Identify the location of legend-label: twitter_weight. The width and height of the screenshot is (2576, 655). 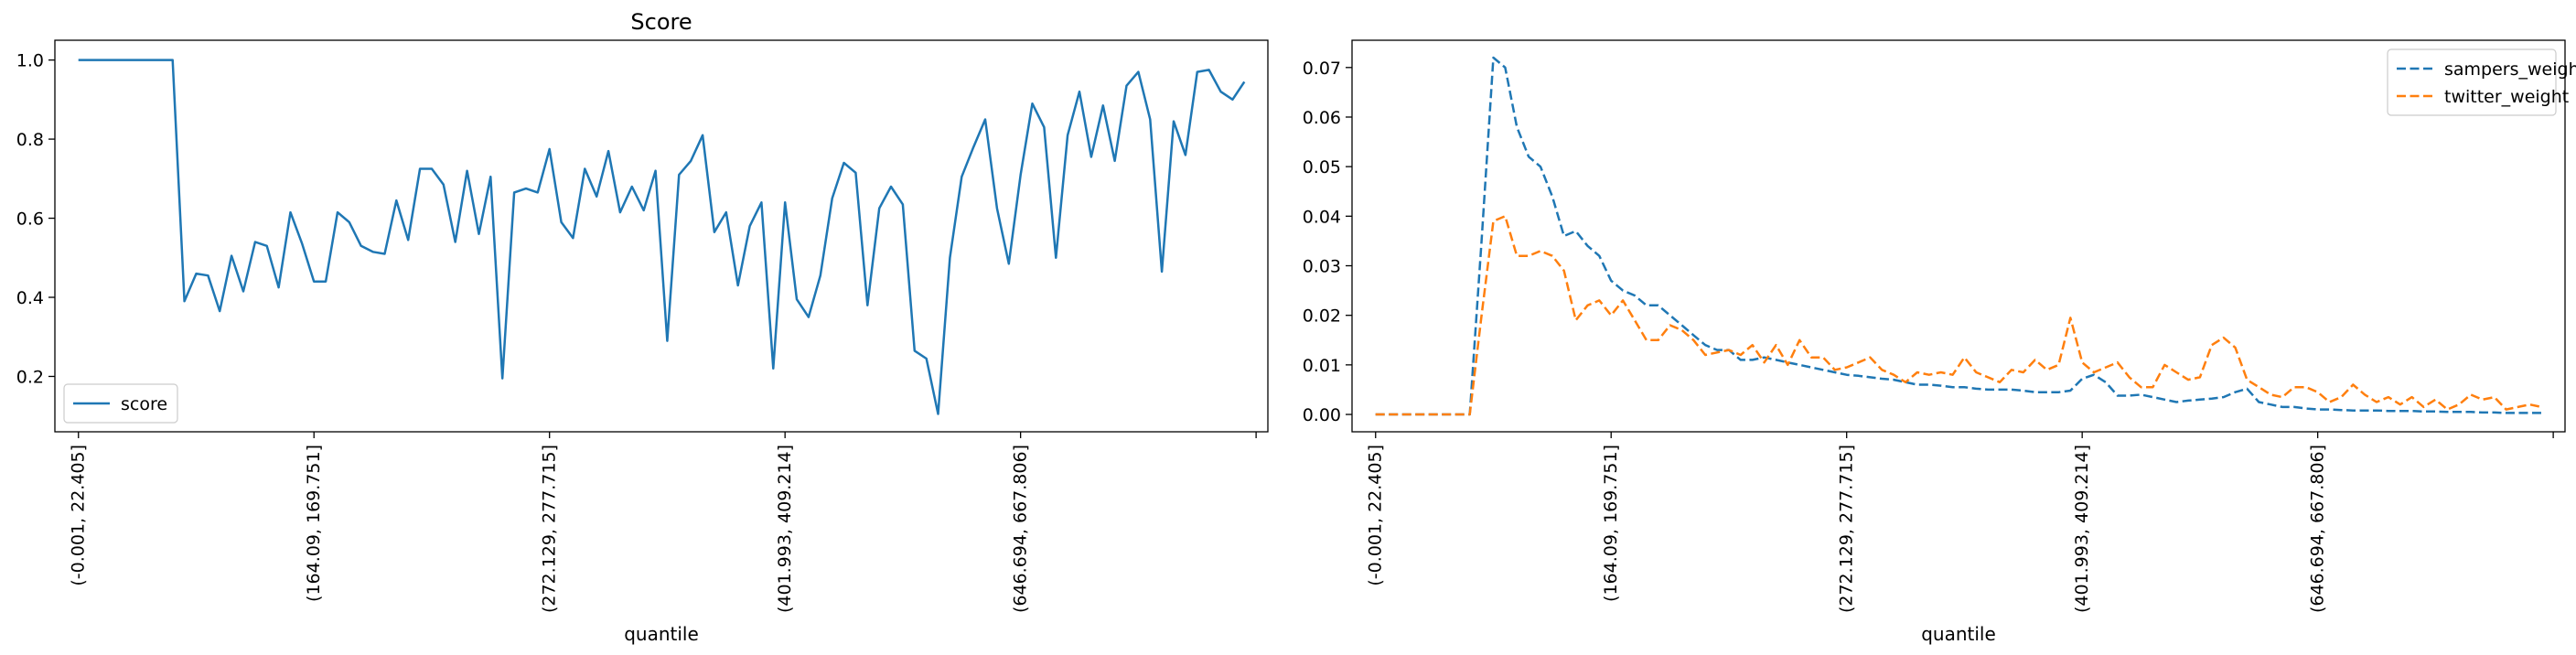
(2507, 97).